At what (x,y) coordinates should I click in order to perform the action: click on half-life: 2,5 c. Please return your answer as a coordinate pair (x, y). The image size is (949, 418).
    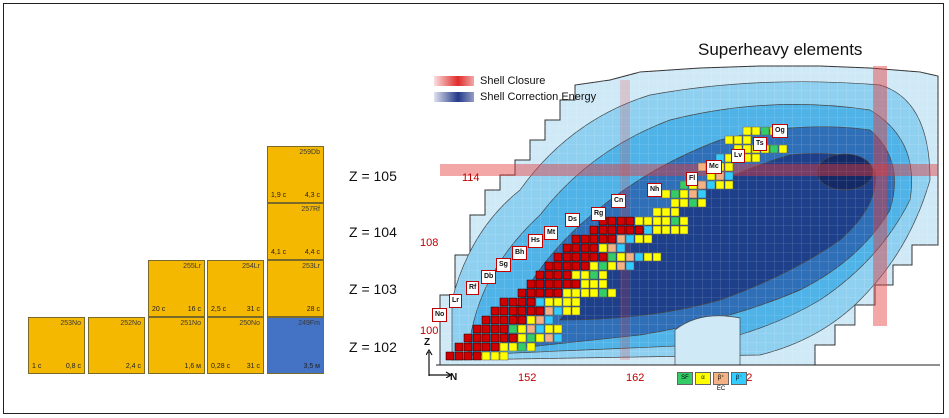
    Looking at the image, I should click on (219, 309).